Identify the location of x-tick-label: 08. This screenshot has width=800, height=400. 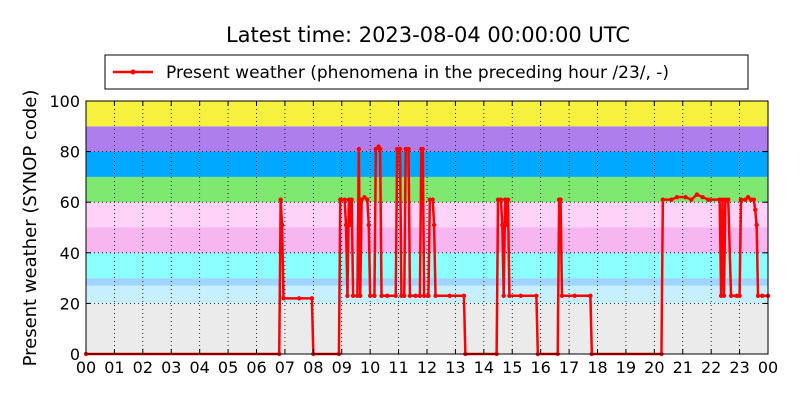
(313, 367).